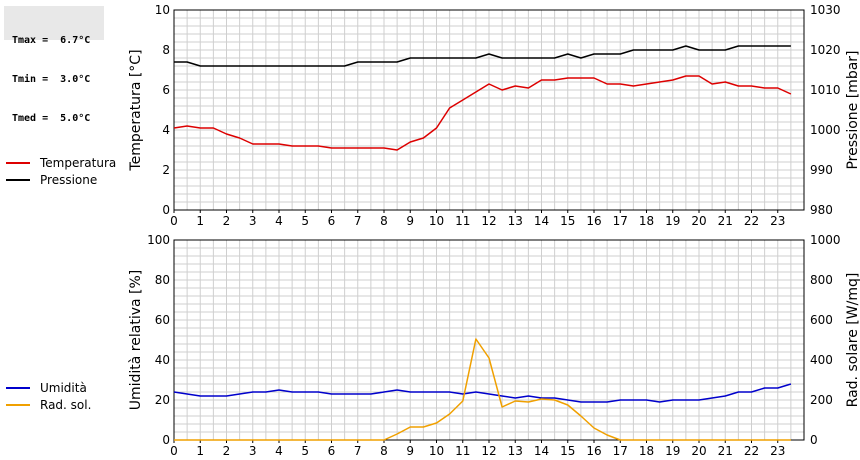 This screenshot has height=460, width=860. What do you see at coordinates (593, 451) in the screenshot?
I see `panel2-xtick-label: 16` at bounding box center [593, 451].